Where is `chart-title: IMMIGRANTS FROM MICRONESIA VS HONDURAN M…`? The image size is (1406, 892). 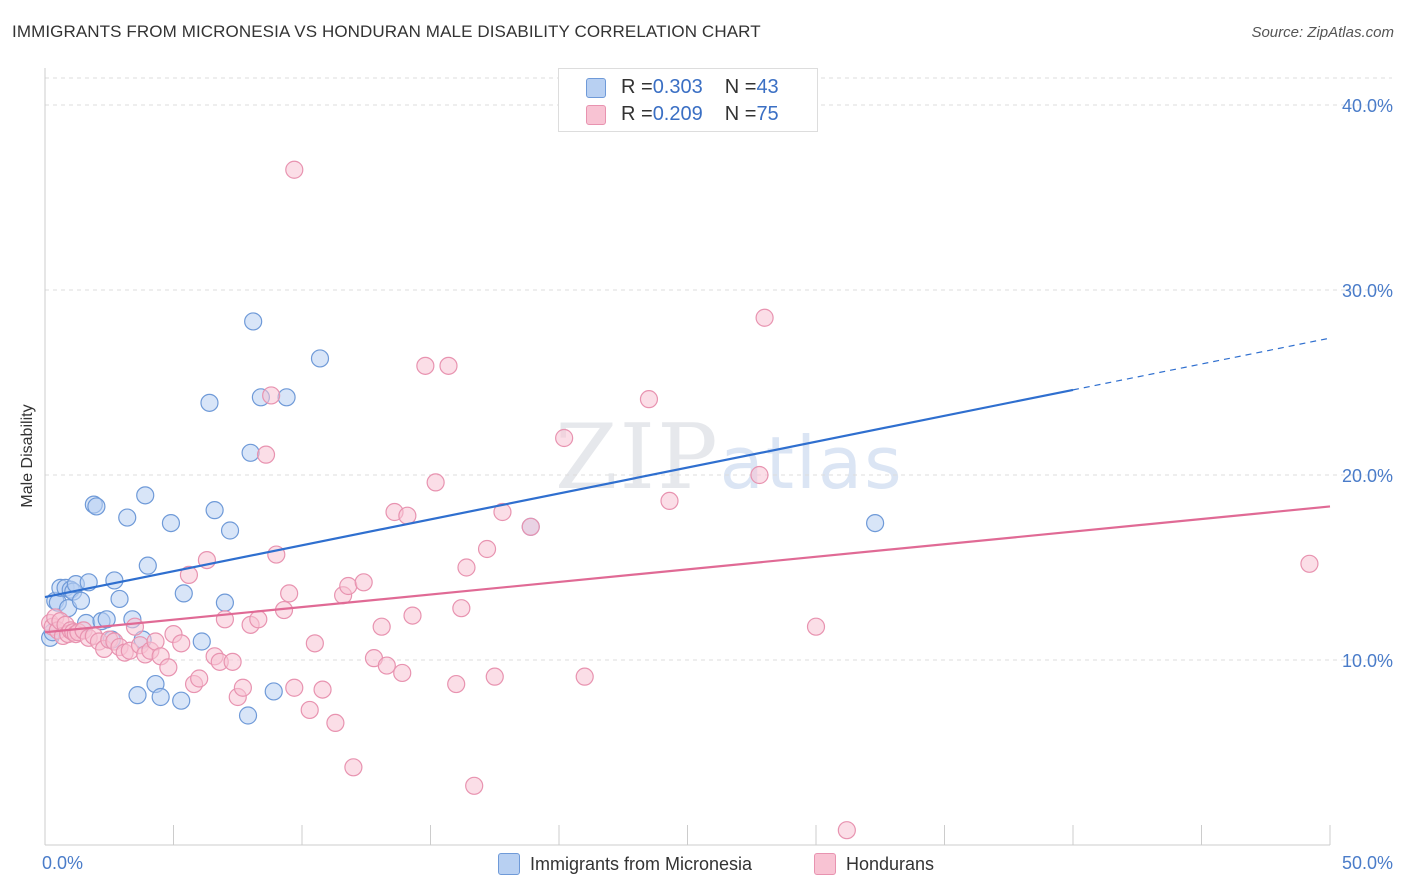
chart-title: IMMIGRANTS FROM MICRONESIA VS HONDURAN M… is located at coordinates (386, 31).